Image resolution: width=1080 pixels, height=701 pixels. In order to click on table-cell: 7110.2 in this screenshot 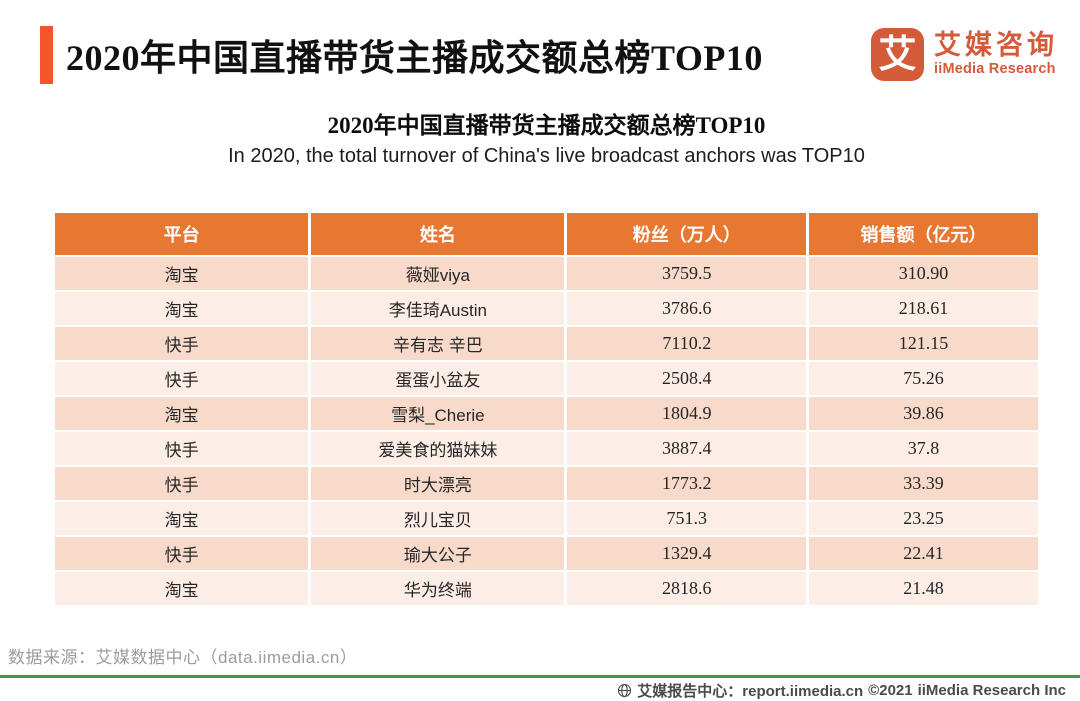, I will do `click(687, 343)`.